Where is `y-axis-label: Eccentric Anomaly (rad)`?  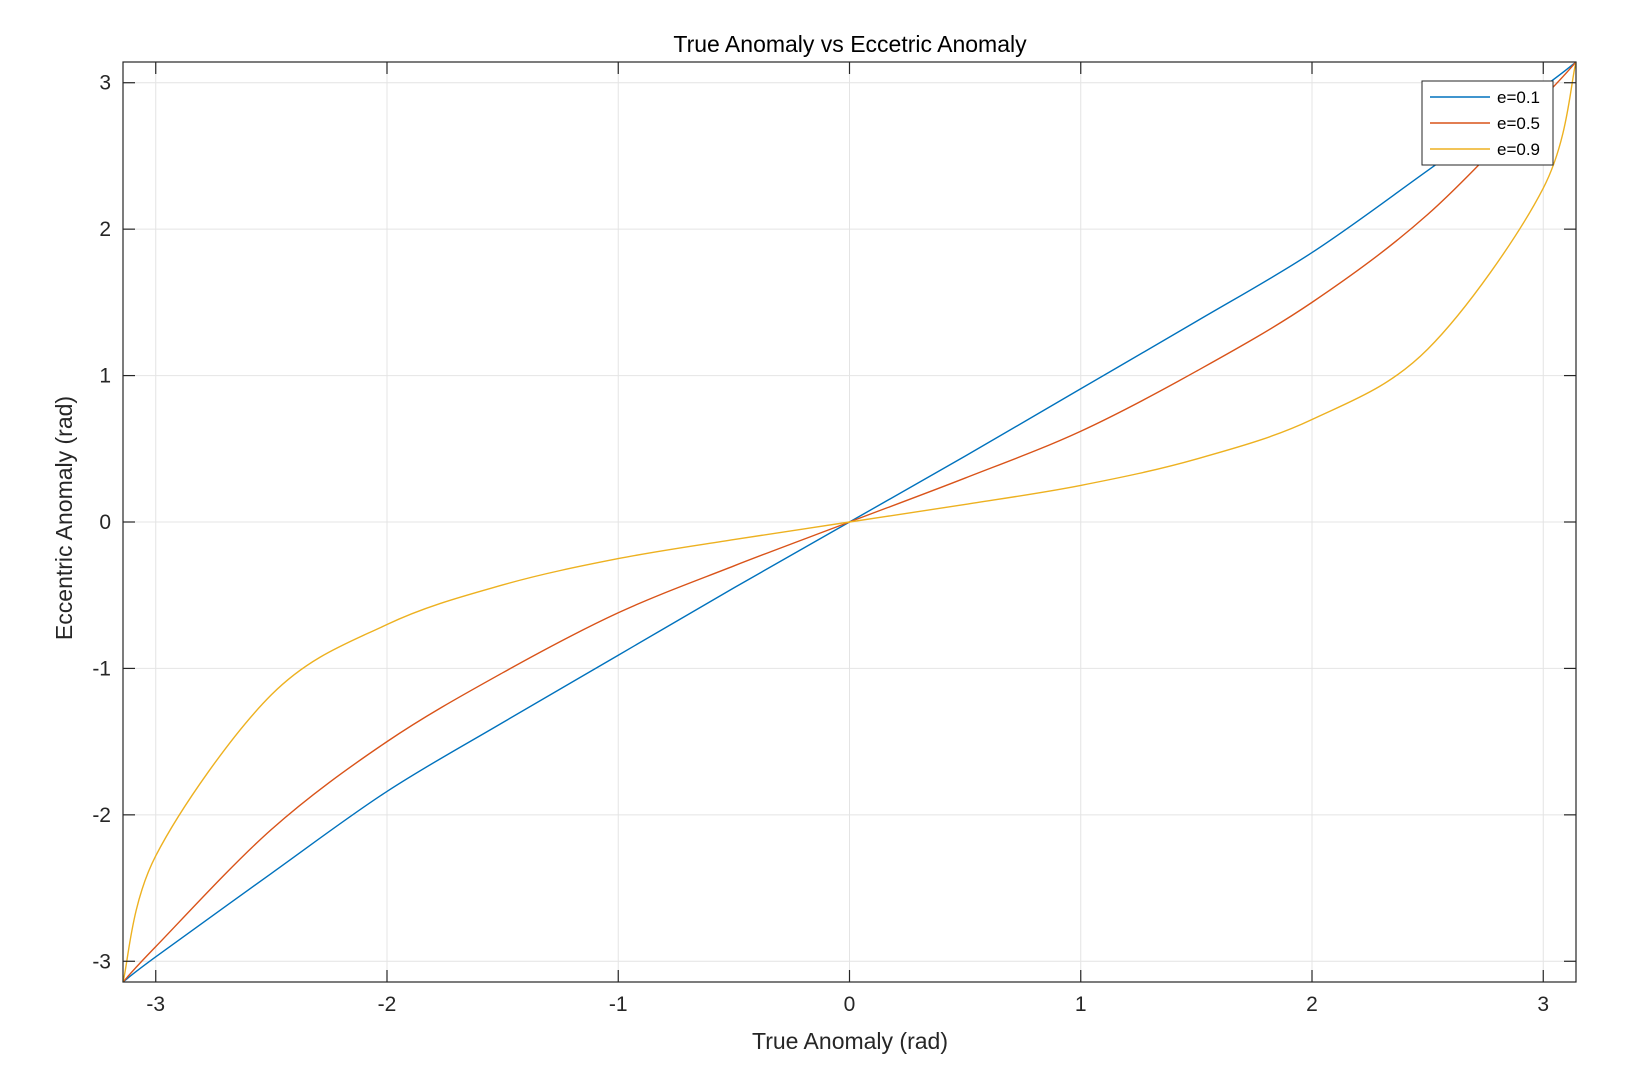
y-axis-label: Eccentric Anomaly (rad) is located at coordinates (64, 518).